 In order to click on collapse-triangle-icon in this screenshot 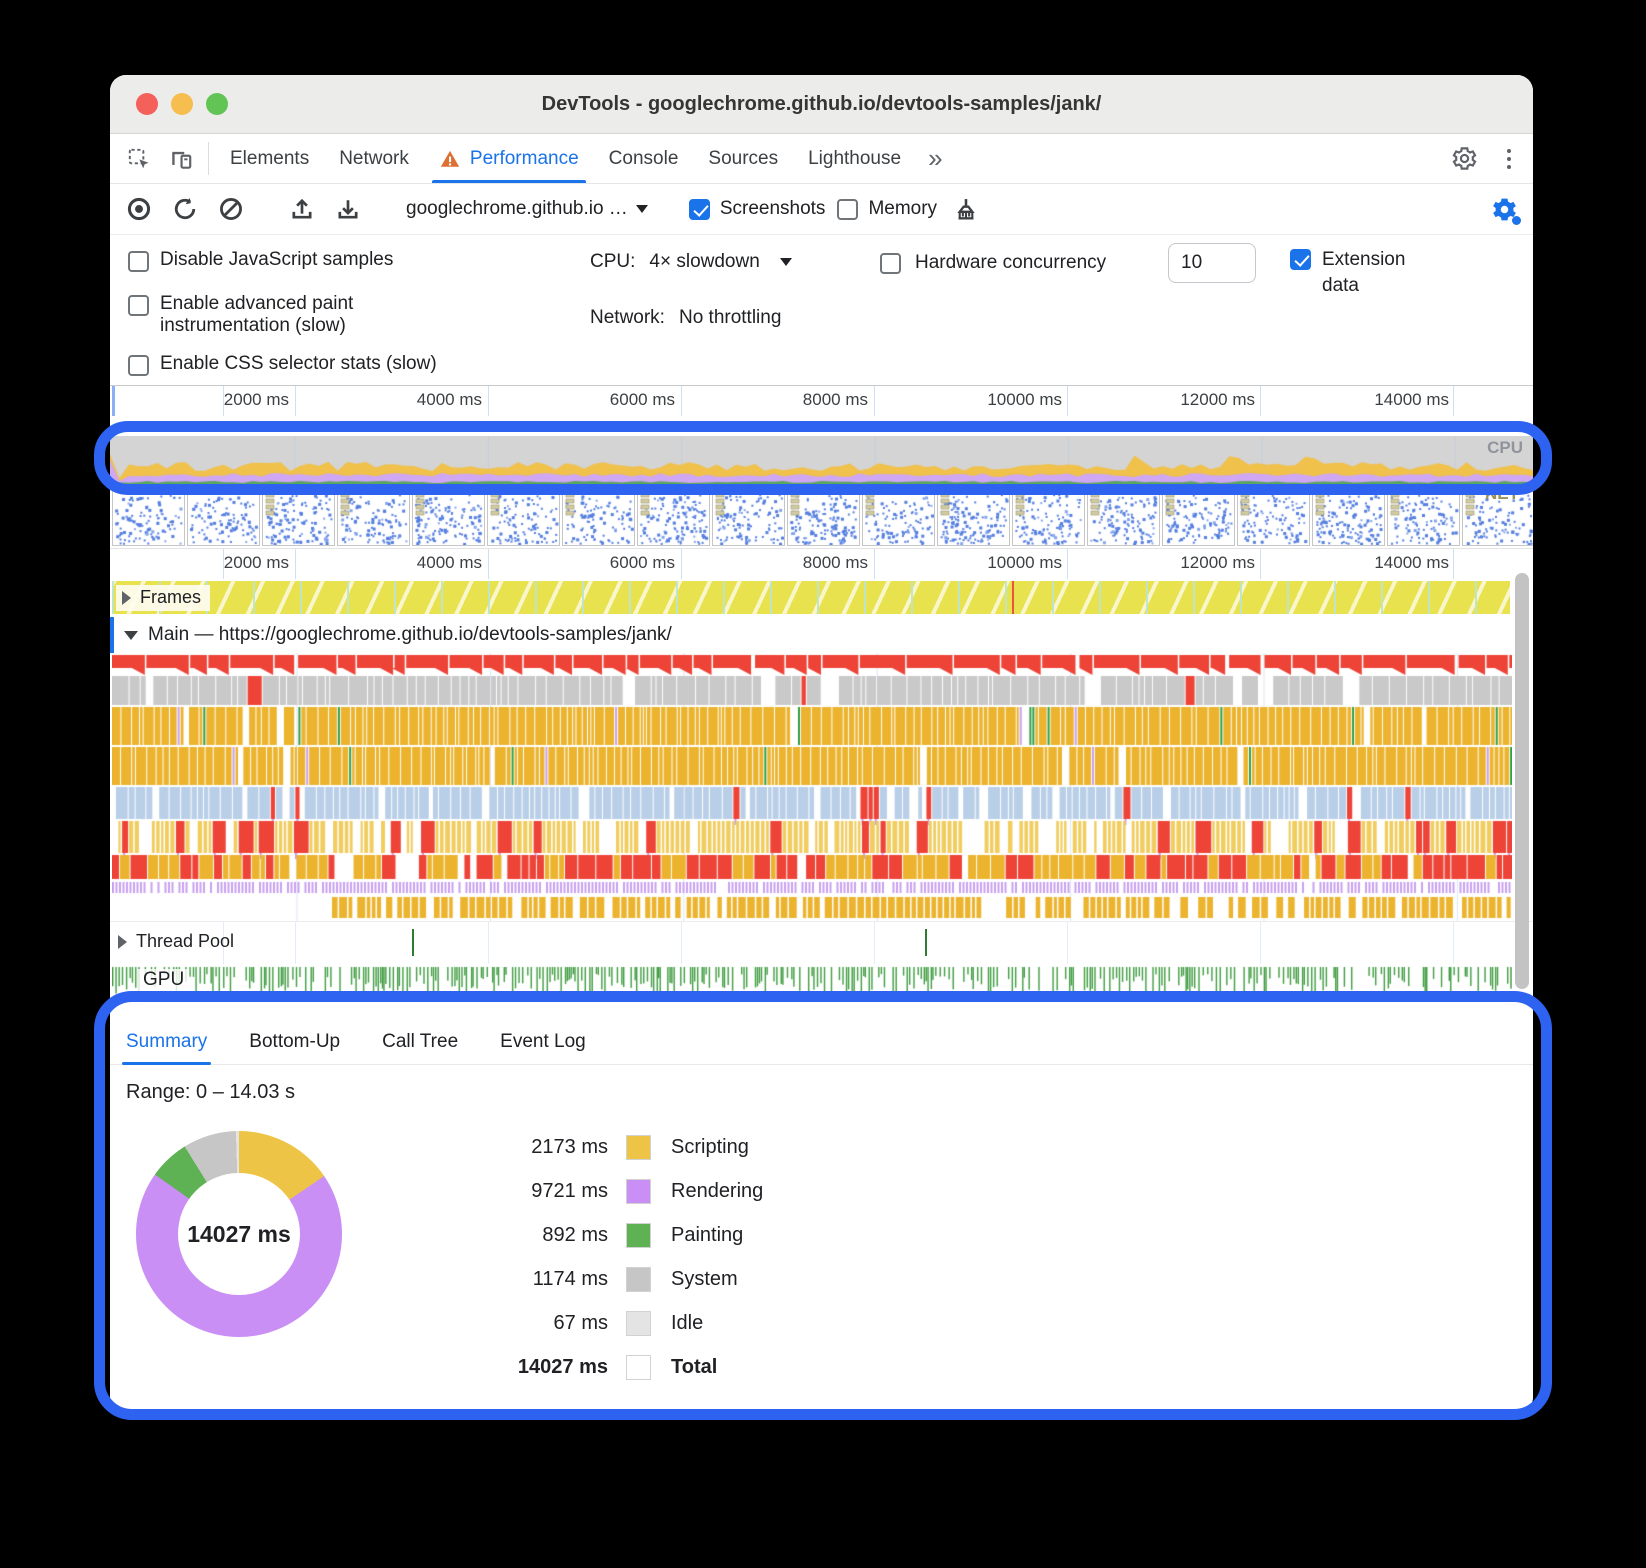, I will do `click(131, 635)`.